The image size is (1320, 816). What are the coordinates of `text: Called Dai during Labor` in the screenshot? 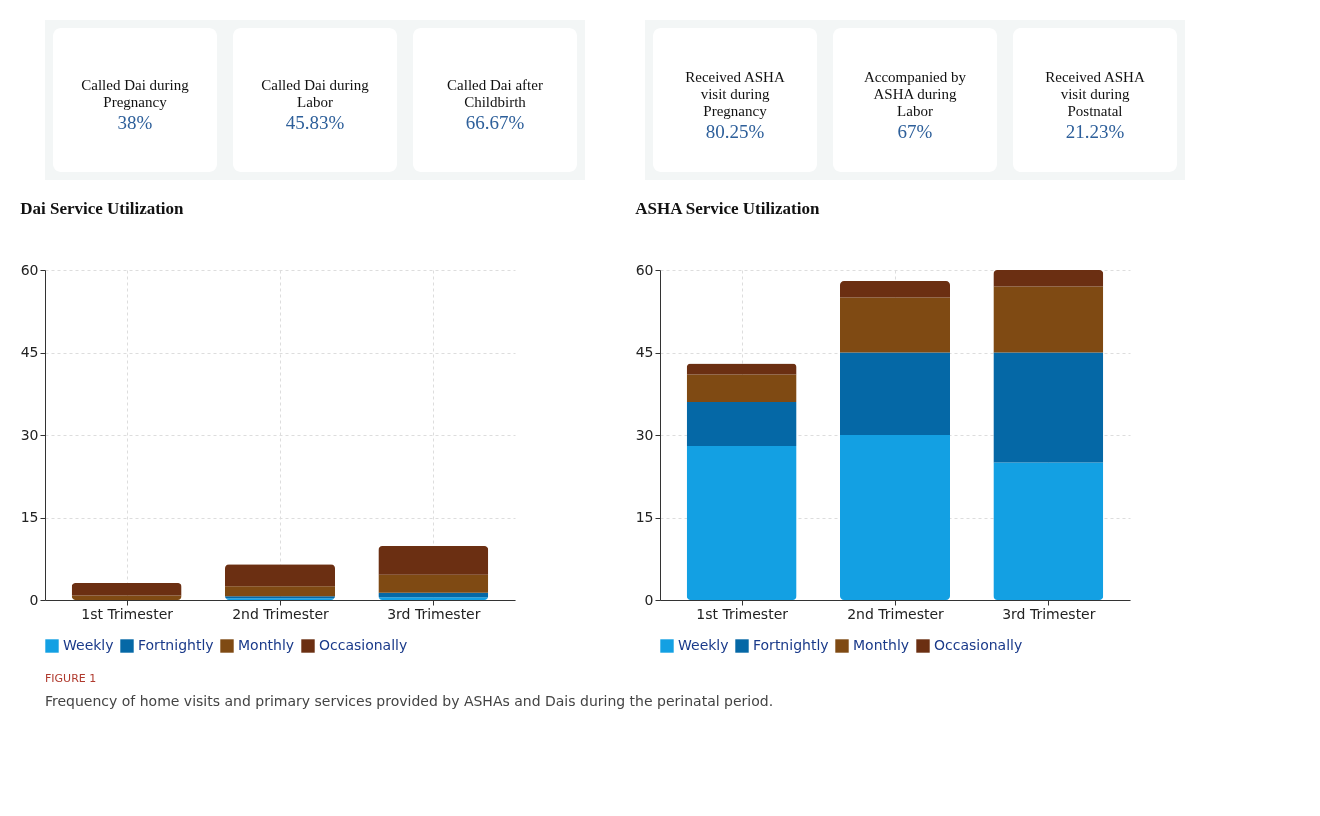 It's located at (315, 93).